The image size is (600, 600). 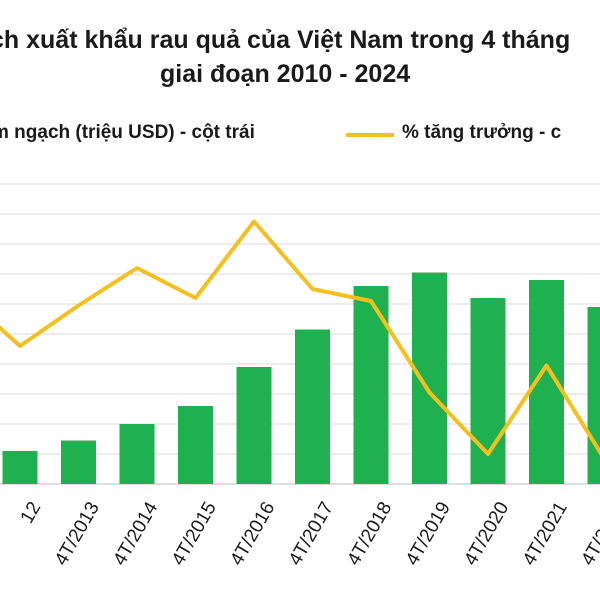 What do you see at coordinates (482, 132) in the screenshot?
I see `legend-line-label: % tăng trưởng - c` at bounding box center [482, 132].